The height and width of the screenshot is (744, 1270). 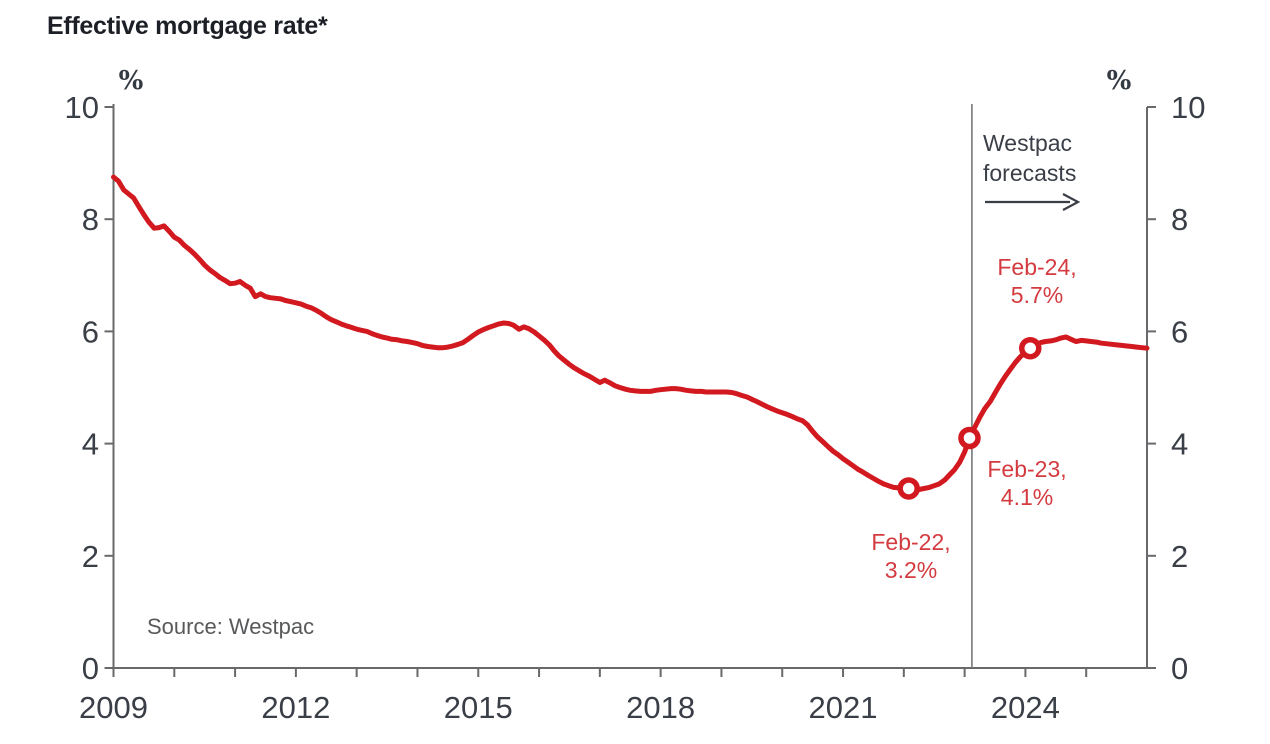 I want to click on x-tick-label-2018: 2018, so click(x=660, y=707).